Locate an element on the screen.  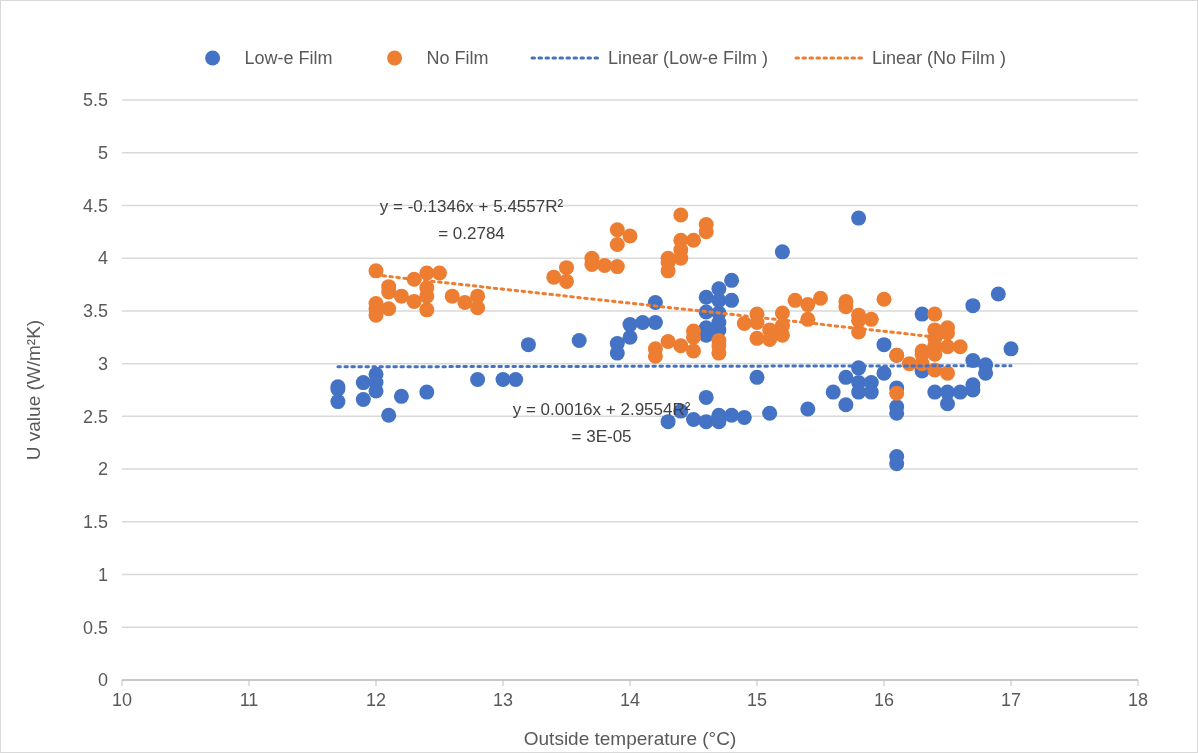
y-tick-label: 4.5 is located at coordinates (95, 205).